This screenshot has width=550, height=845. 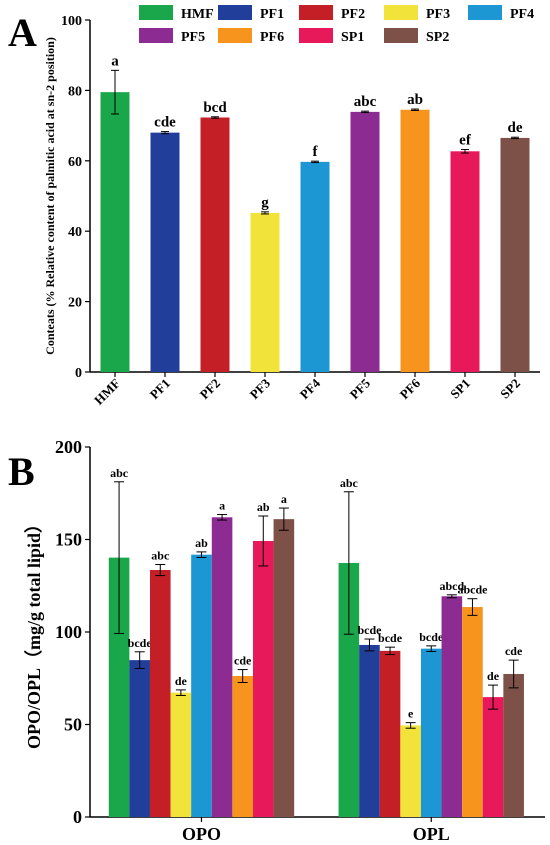 I want to click on y-tick-label-b: 50, so click(x=73, y=725).